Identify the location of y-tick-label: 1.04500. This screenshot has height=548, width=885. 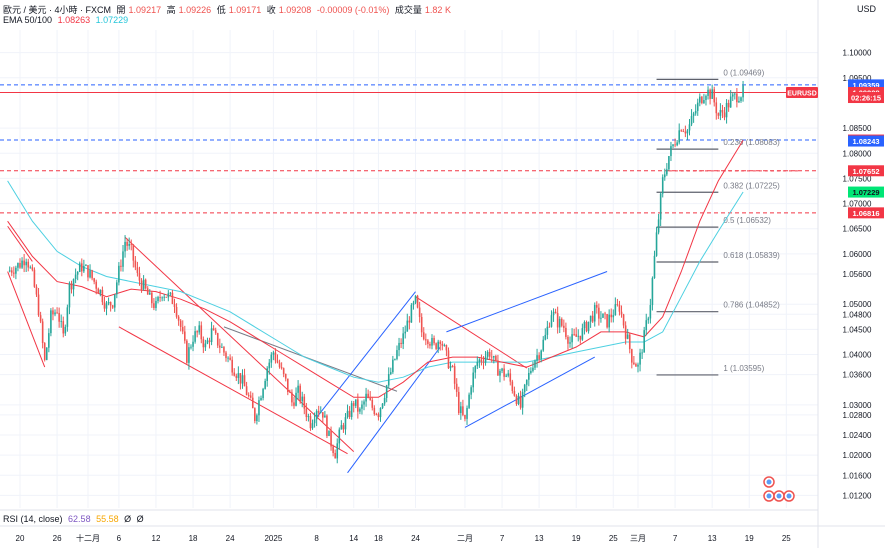
(857, 329).